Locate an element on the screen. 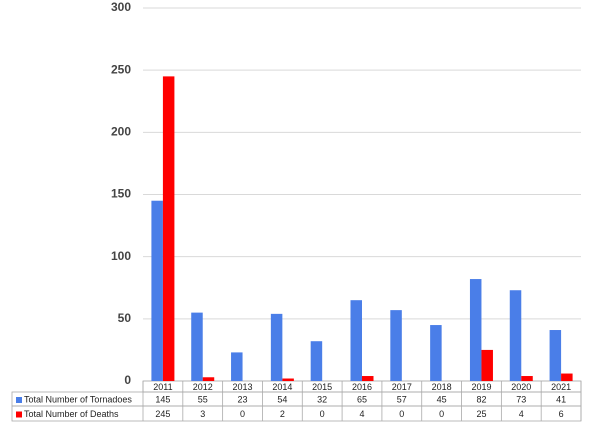 Image resolution: width=591 pixels, height=426 pixels. x-tick-label: 2018 is located at coordinates (442, 387).